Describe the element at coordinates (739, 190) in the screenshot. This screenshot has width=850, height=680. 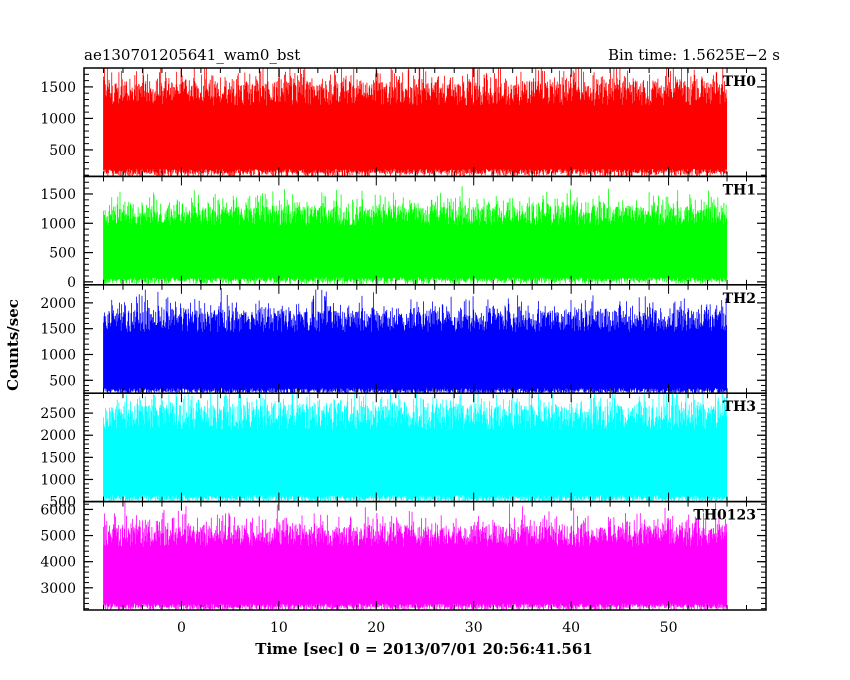
I see `panel-label: TH1` at that location.